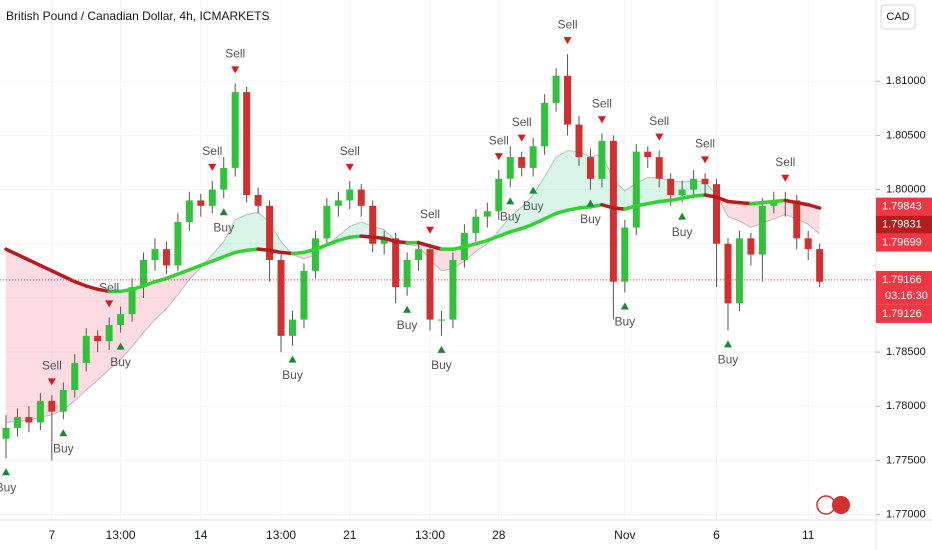 The image size is (932, 550). Describe the element at coordinates (430, 535) in the screenshot. I see `x-tick-label: 13:00` at that location.